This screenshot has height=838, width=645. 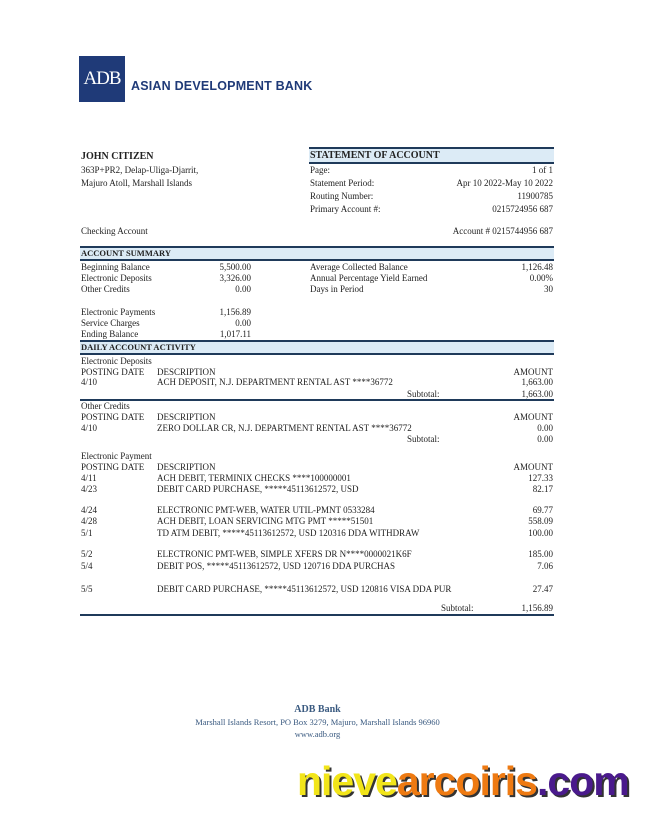 What do you see at coordinates (105, 289) in the screenshot?
I see `summary-label: Other Credits` at bounding box center [105, 289].